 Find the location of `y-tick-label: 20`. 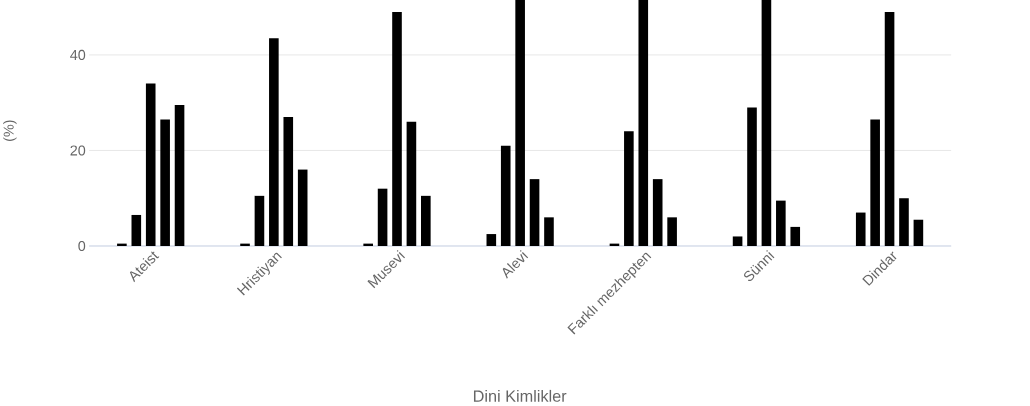

y-tick-label: 20 is located at coordinates (78, 150).